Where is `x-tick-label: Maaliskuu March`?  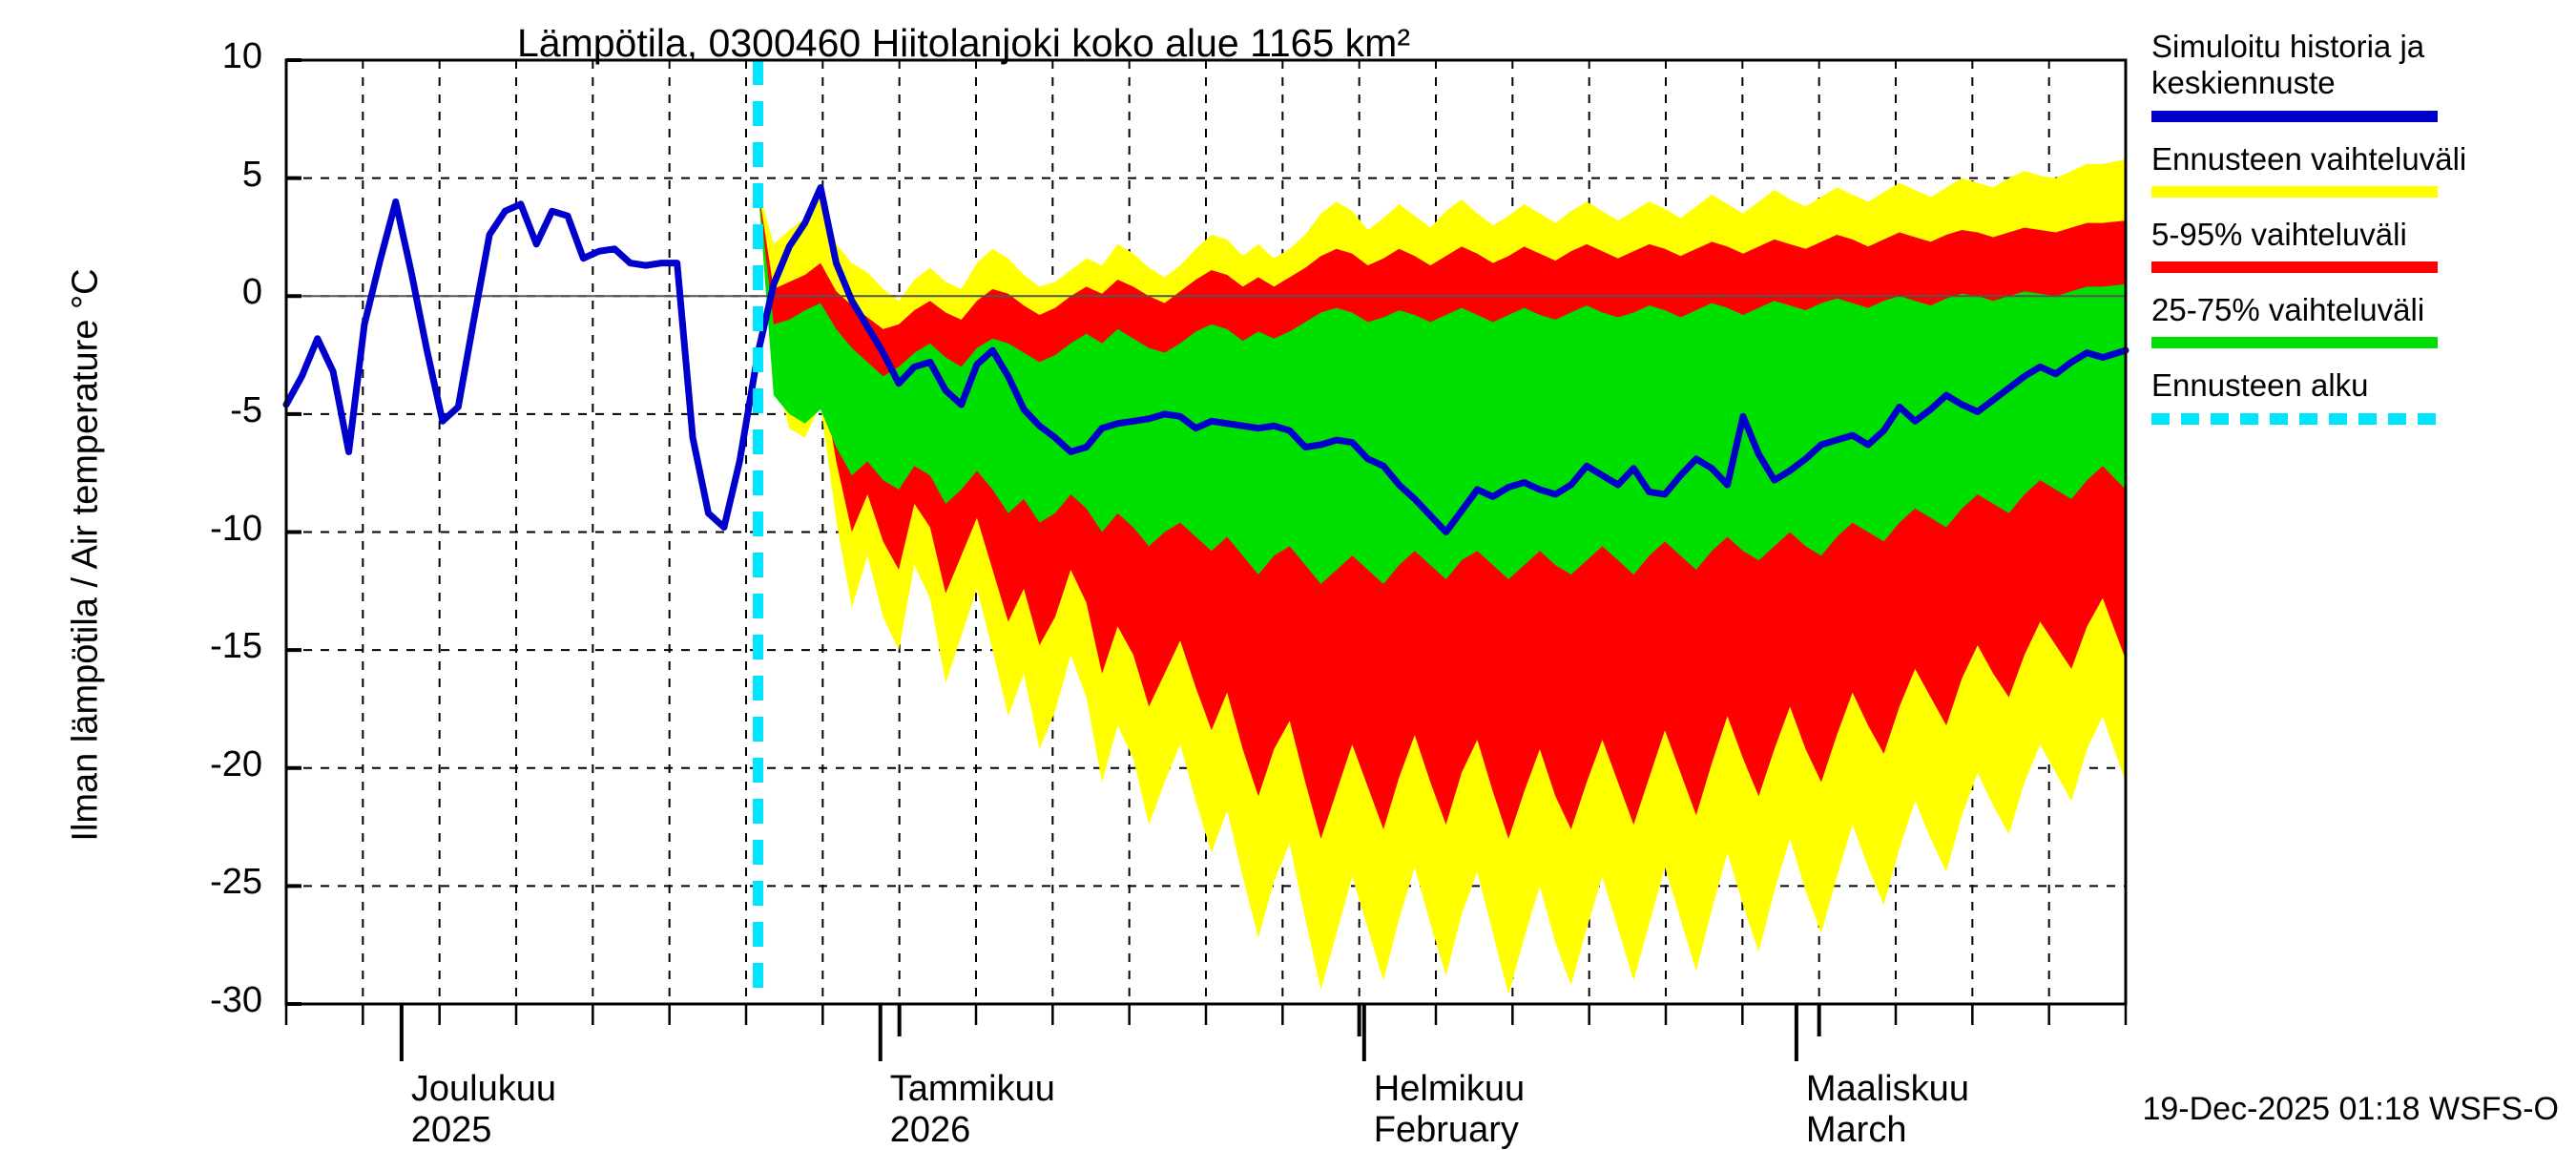 x-tick-label: Maaliskuu March is located at coordinates (1887, 1109).